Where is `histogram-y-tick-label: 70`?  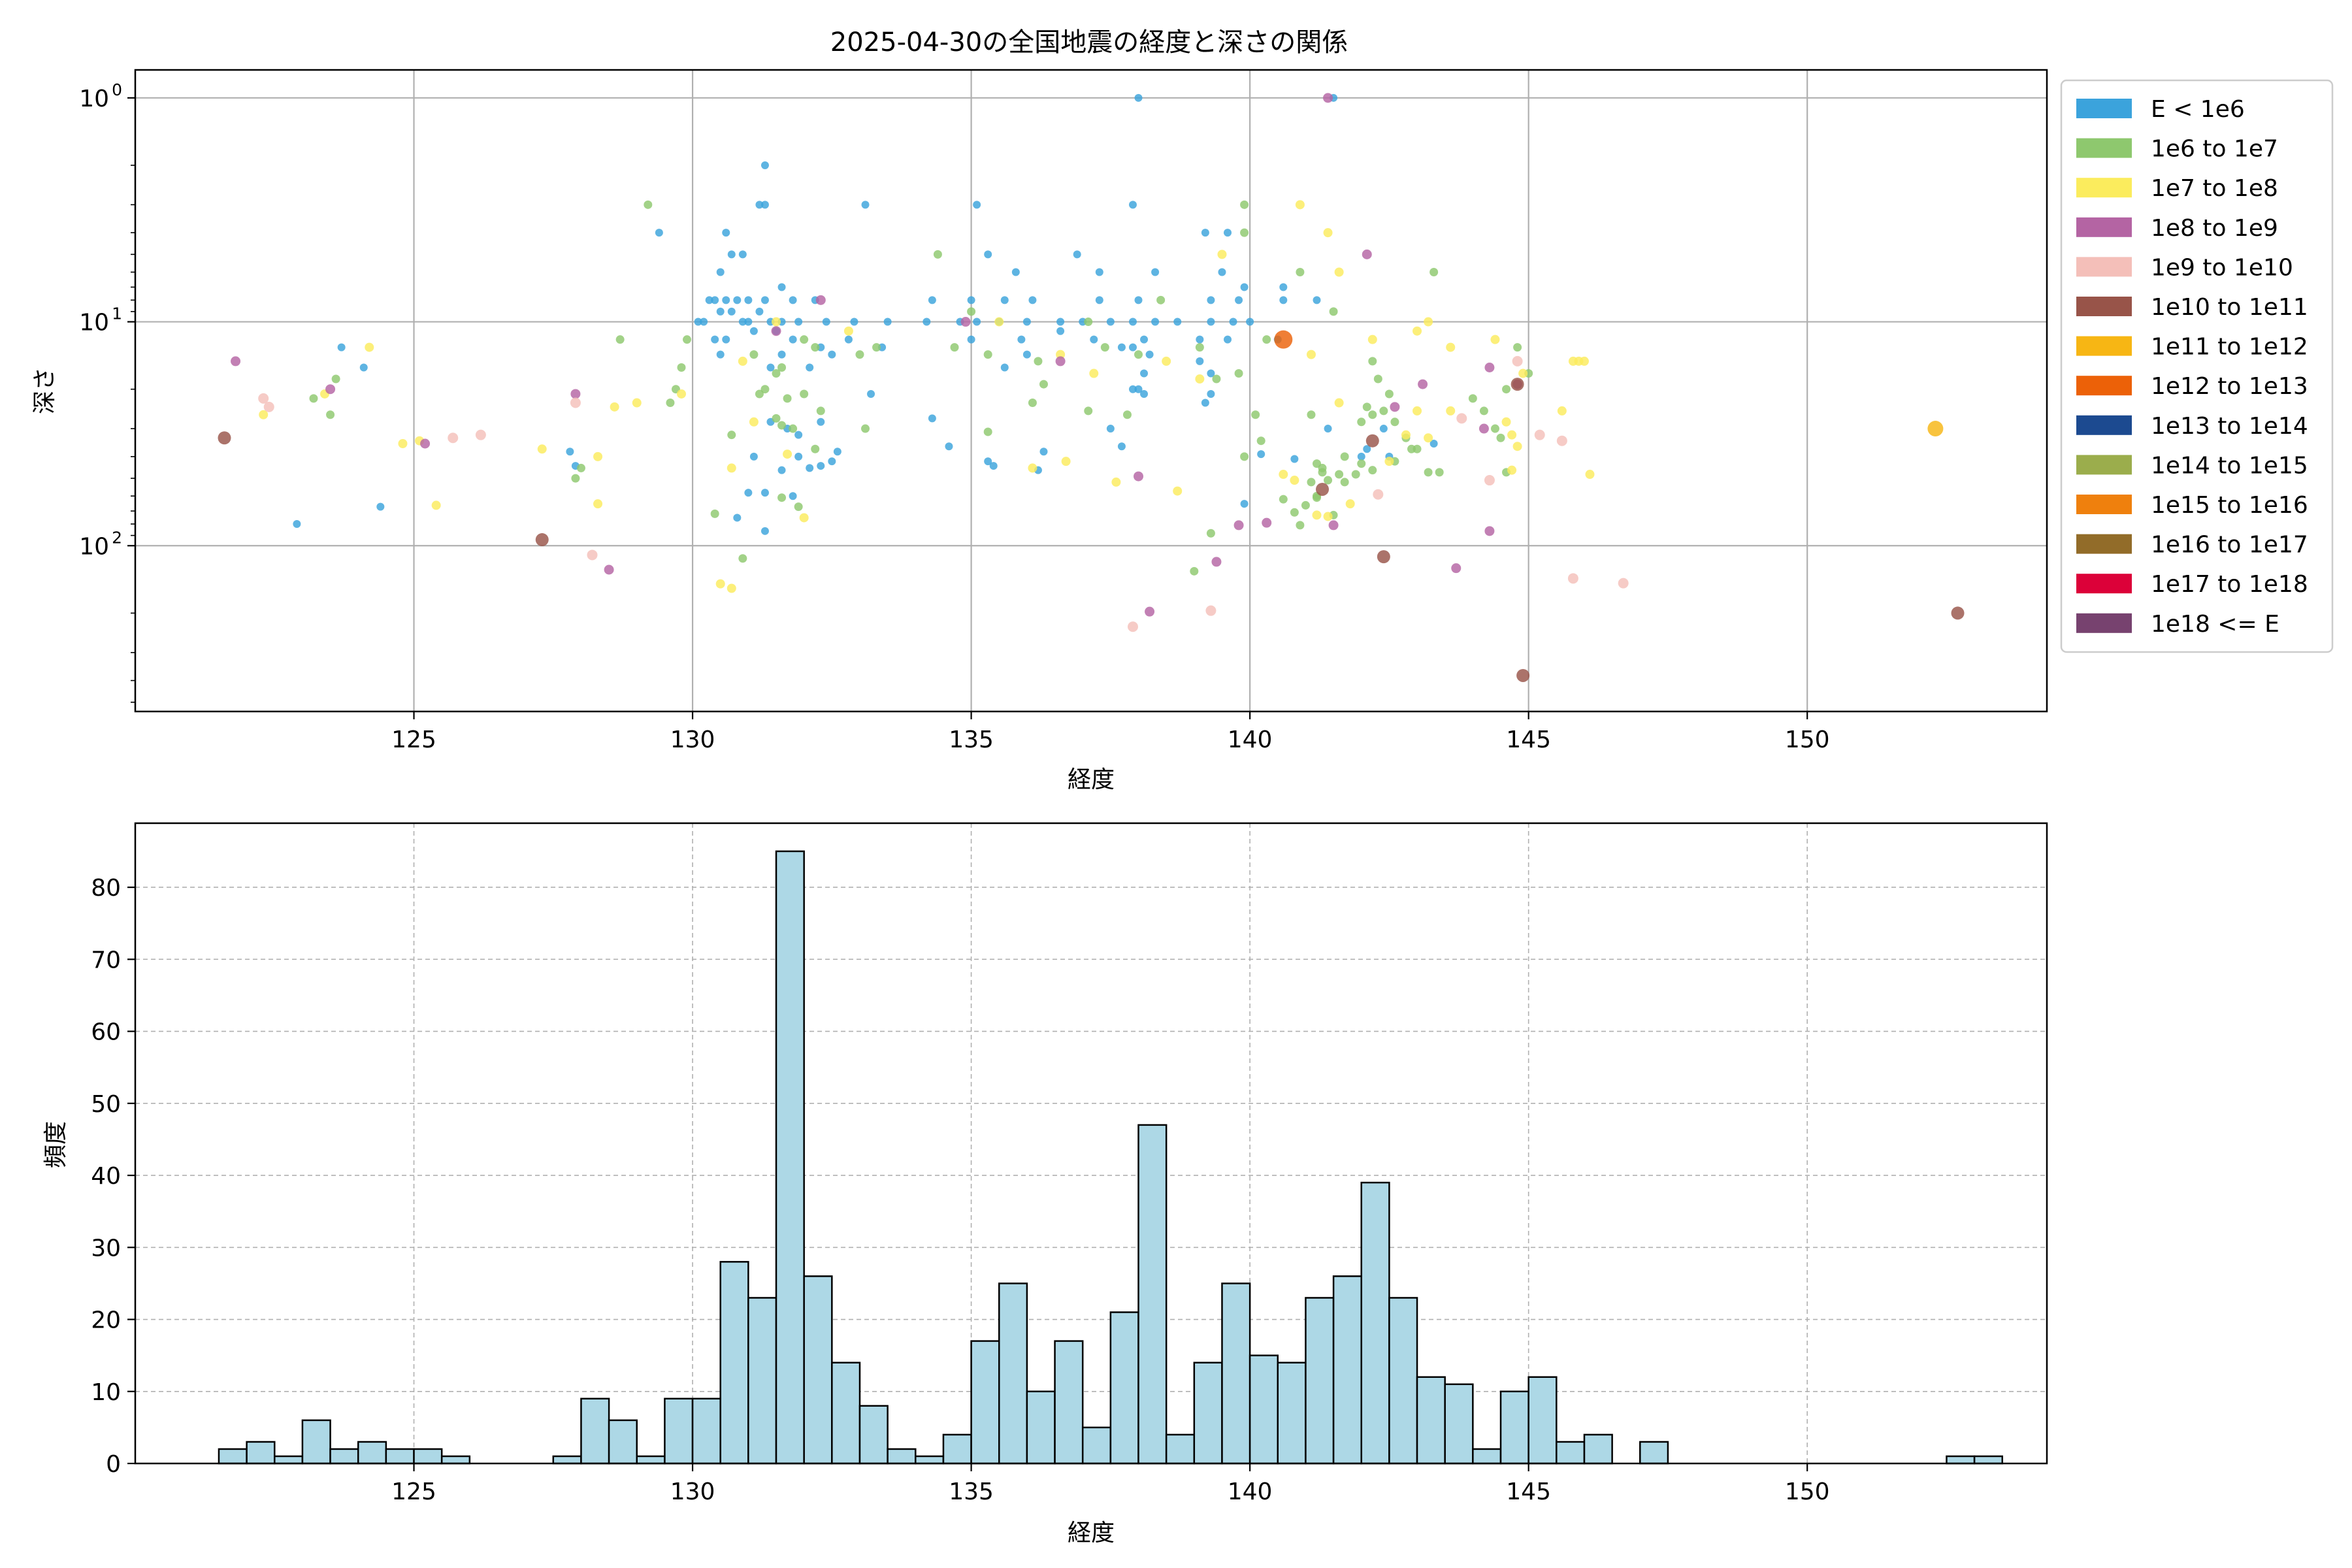
histogram-y-tick-label: 70 is located at coordinates (106, 960).